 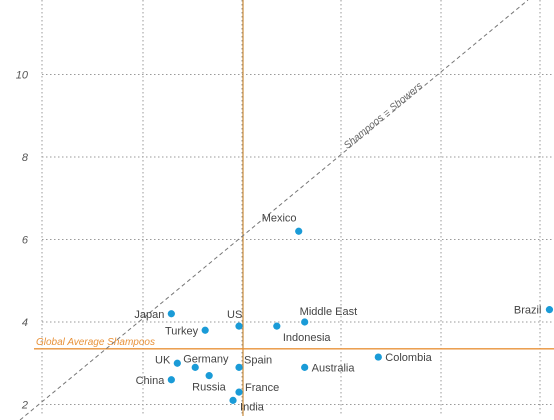 What do you see at coordinates (24, 406) in the screenshot?
I see `y-tick-label: 2` at bounding box center [24, 406].